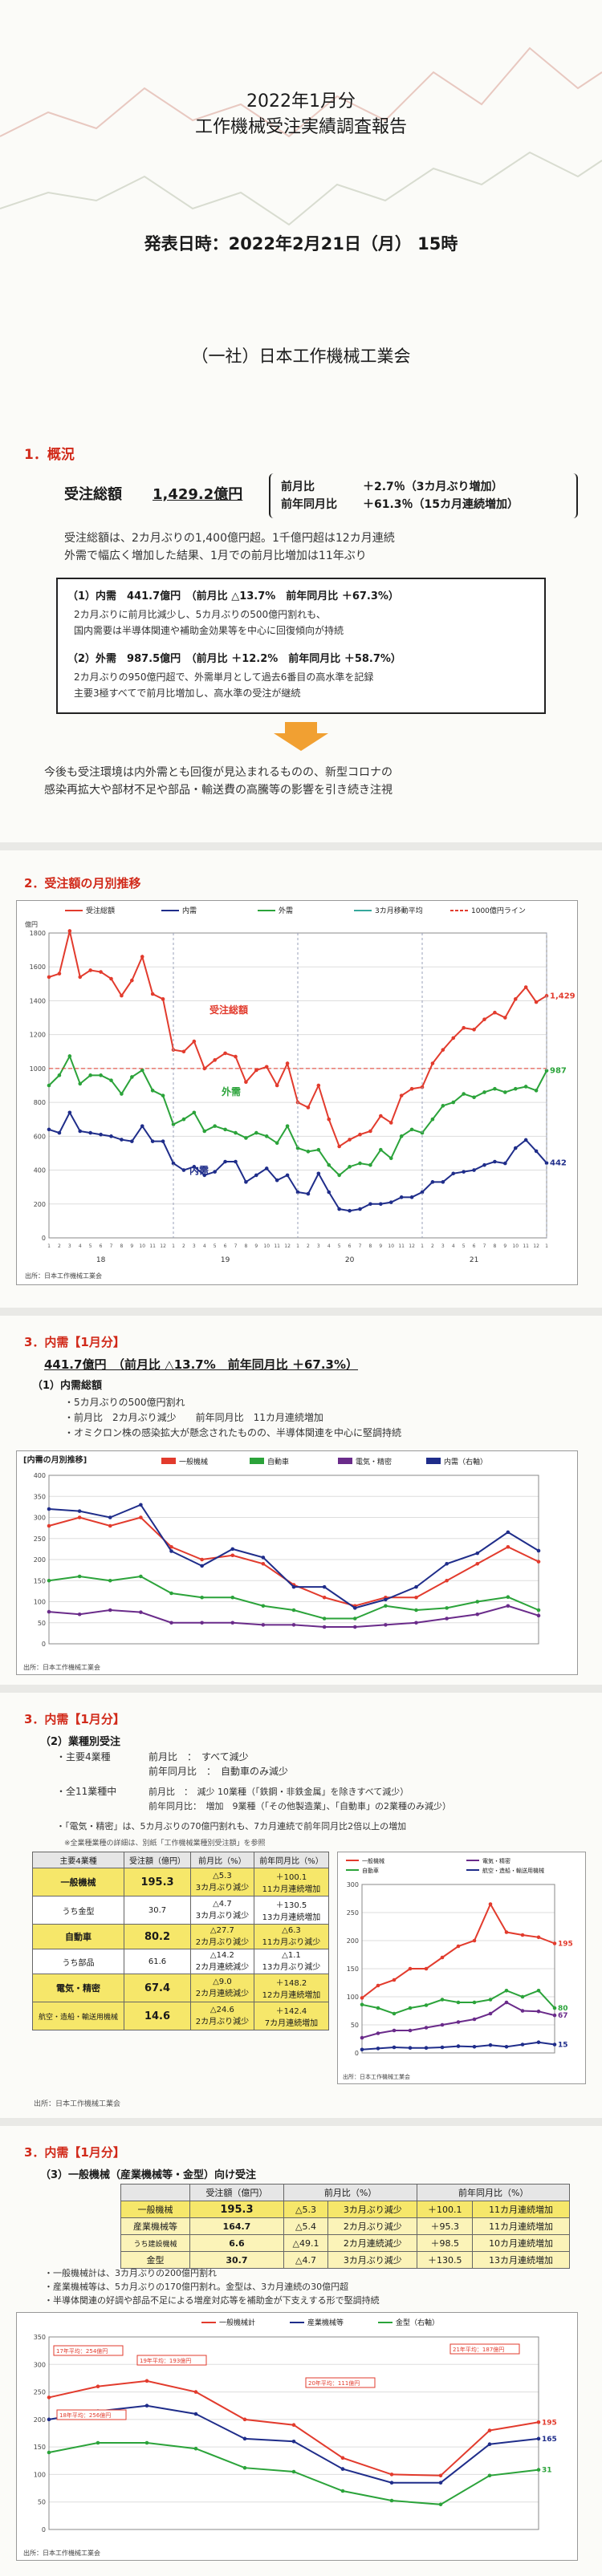  What do you see at coordinates (187, 693) in the screenshot?
I see `external-line-2: 主要3極すべてで前月比増加し、高水準の受注が継続` at bounding box center [187, 693].